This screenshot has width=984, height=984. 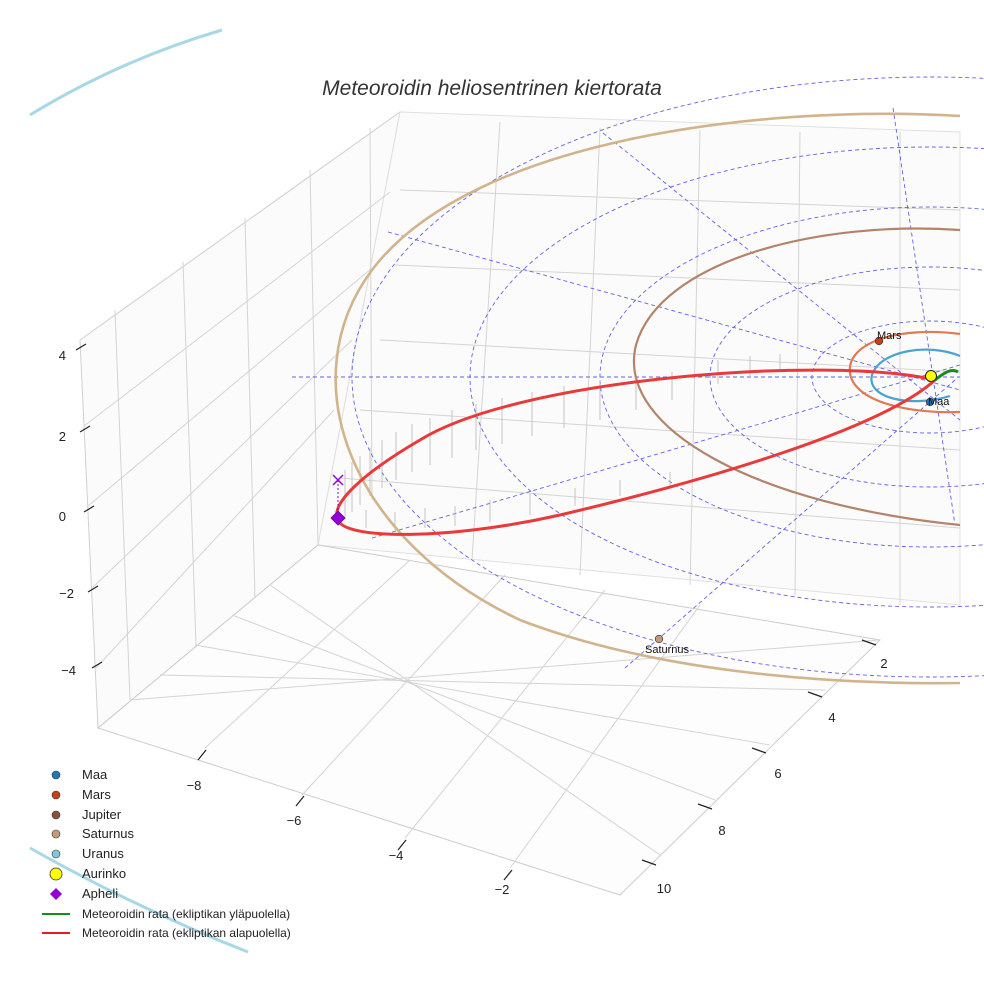 I want to click on meteoroid-drop-lines, so click(x=562, y=442).